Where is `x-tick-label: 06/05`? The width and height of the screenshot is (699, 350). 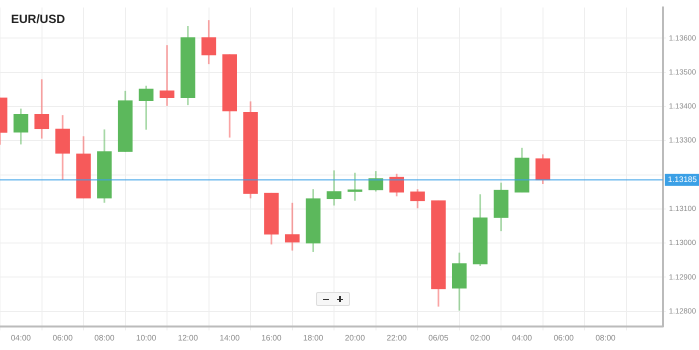
x-tick-label: 06/05 is located at coordinates (438, 337).